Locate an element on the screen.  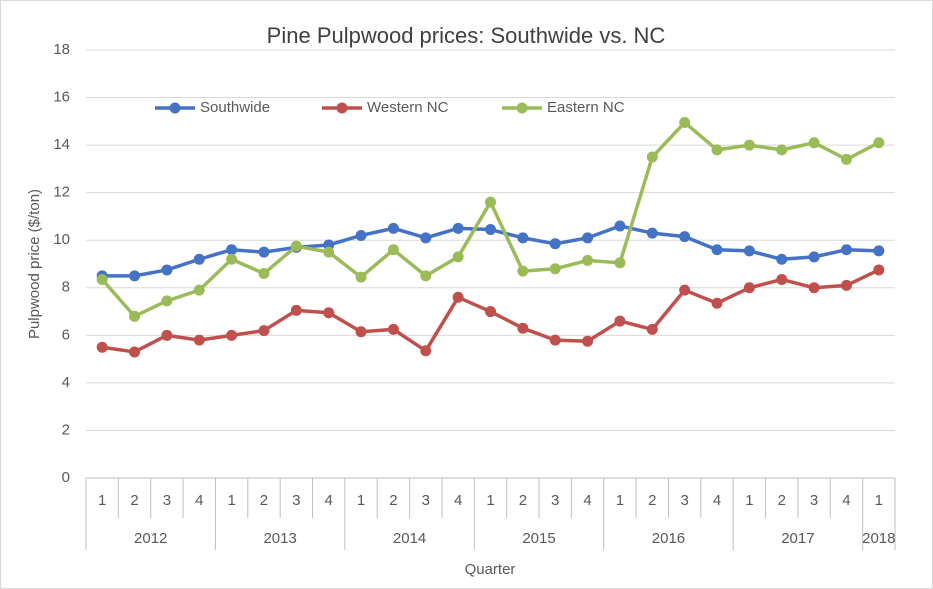
y-tick-label: 10 is located at coordinates (61, 239).